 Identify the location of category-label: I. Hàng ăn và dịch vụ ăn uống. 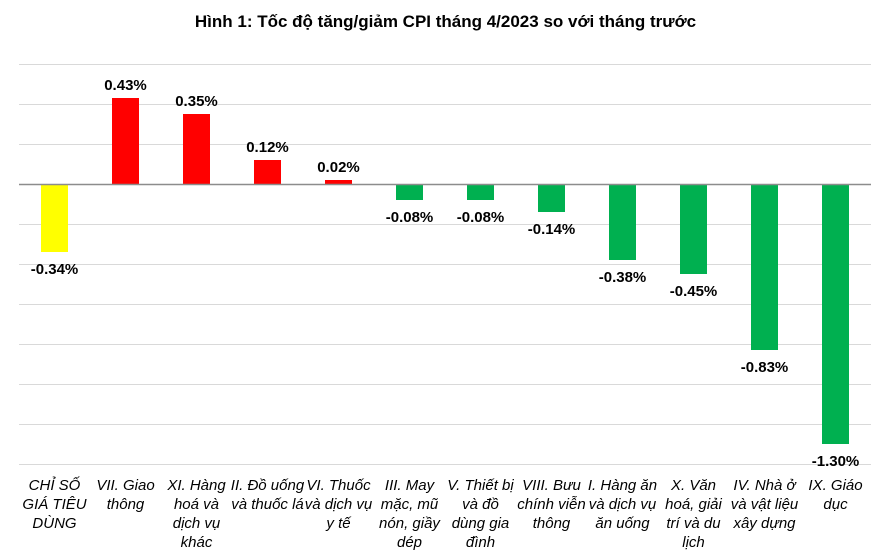
(622, 504).